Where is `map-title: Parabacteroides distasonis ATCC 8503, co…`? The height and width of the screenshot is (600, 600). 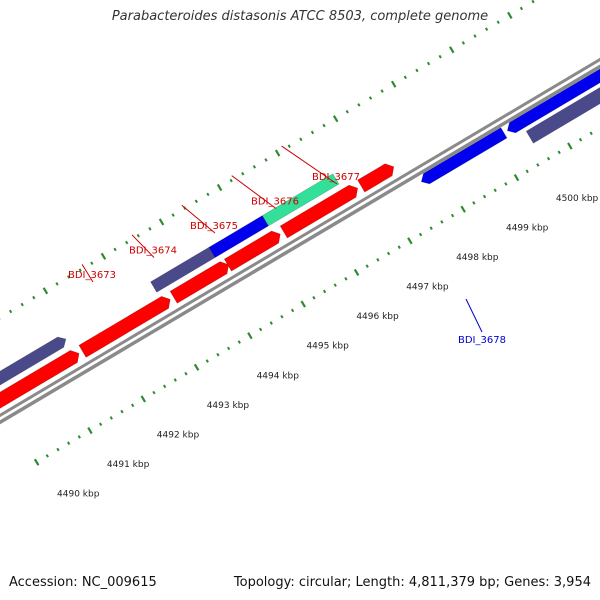
map-title: Parabacteroides distasonis ATCC 8503, co… is located at coordinates (300, 16).